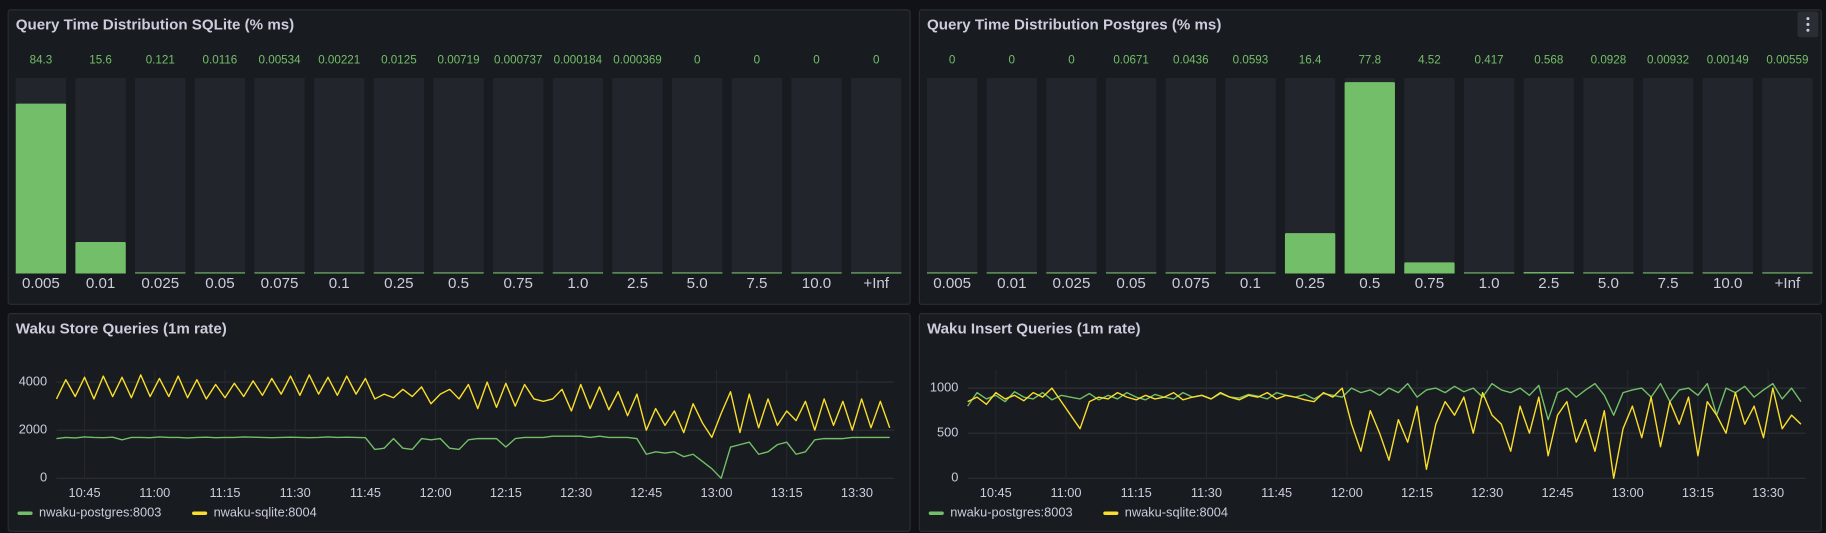 The image size is (1826, 533). What do you see at coordinates (458, 283) in the screenshot?
I see `category-label: 0.5` at bounding box center [458, 283].